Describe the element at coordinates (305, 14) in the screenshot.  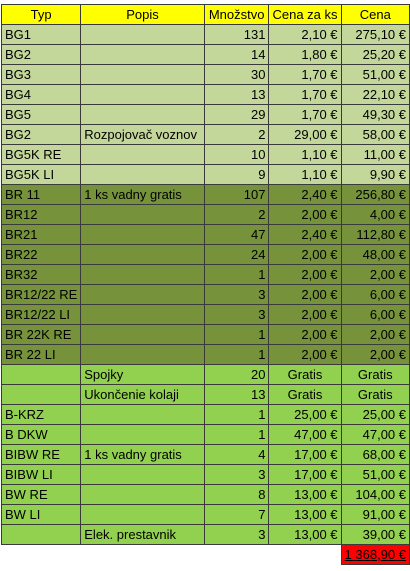
I see `header-cena-za-ks: Cena za ks` at that location.